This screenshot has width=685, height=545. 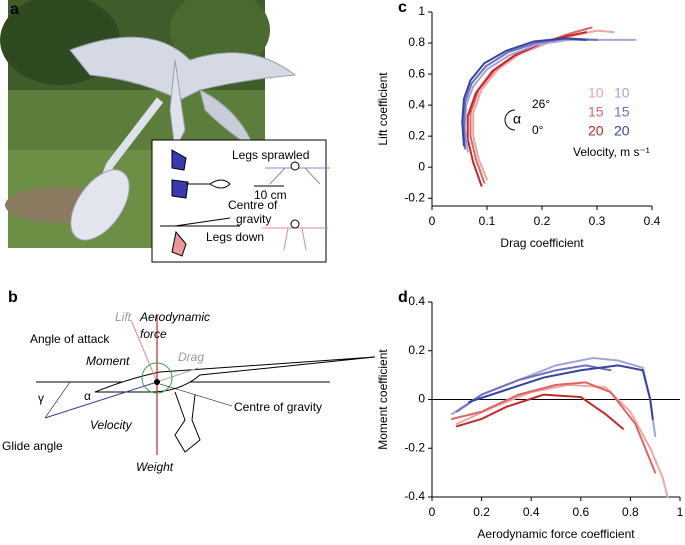 I want to click on y-tick-label: -0.4, so click(x=414, y=496).